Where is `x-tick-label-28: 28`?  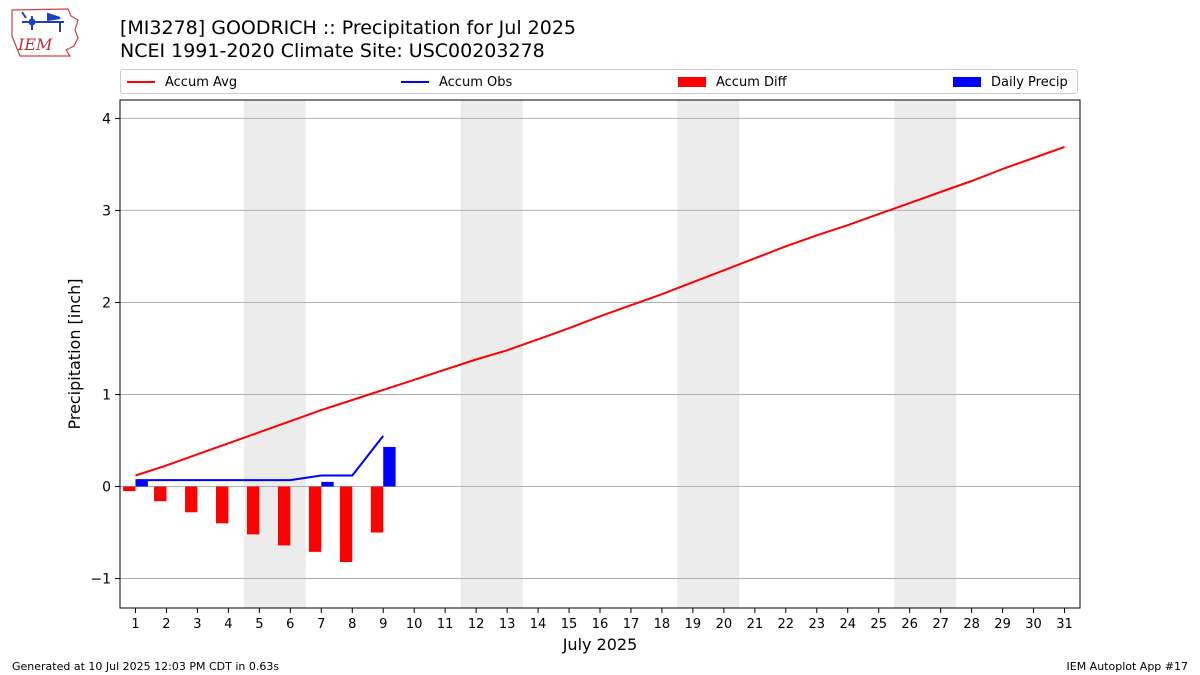 x-tick-label-28: 28 is located at coordinates (971, 624).